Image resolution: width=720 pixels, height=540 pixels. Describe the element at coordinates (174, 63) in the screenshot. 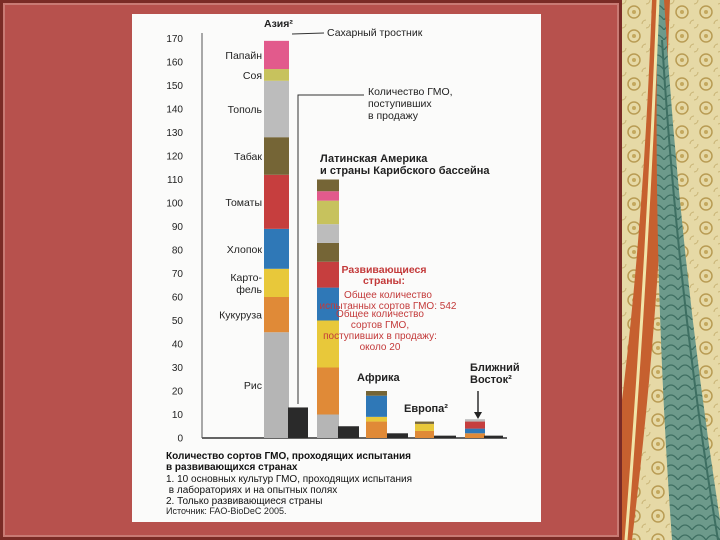

I see `y-tick-label: 160` at that location.